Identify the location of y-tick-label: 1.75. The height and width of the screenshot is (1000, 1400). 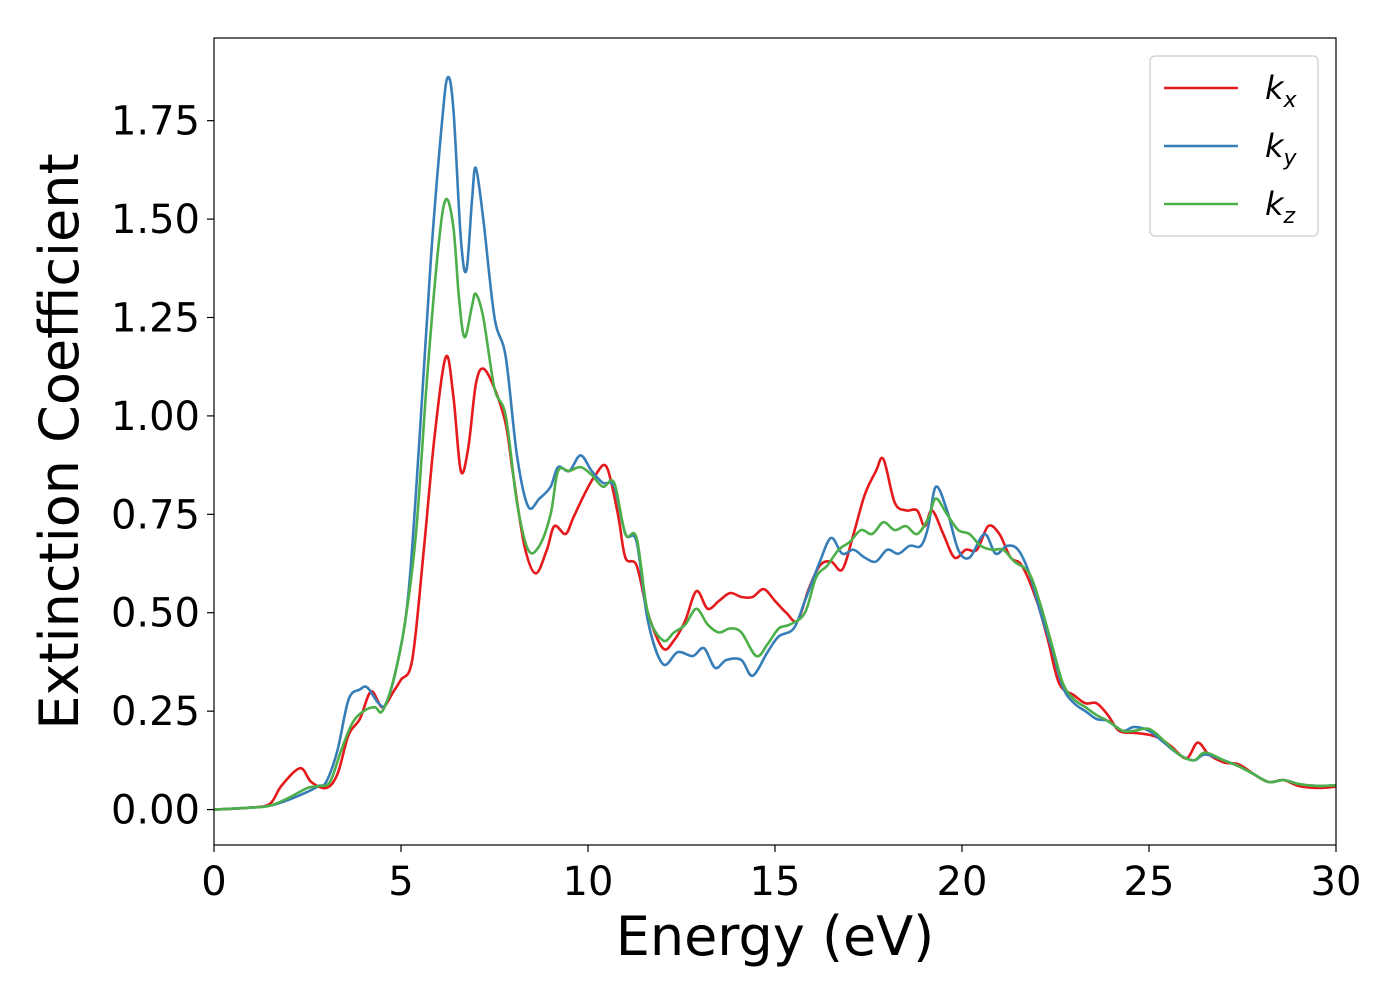
(155, 122).